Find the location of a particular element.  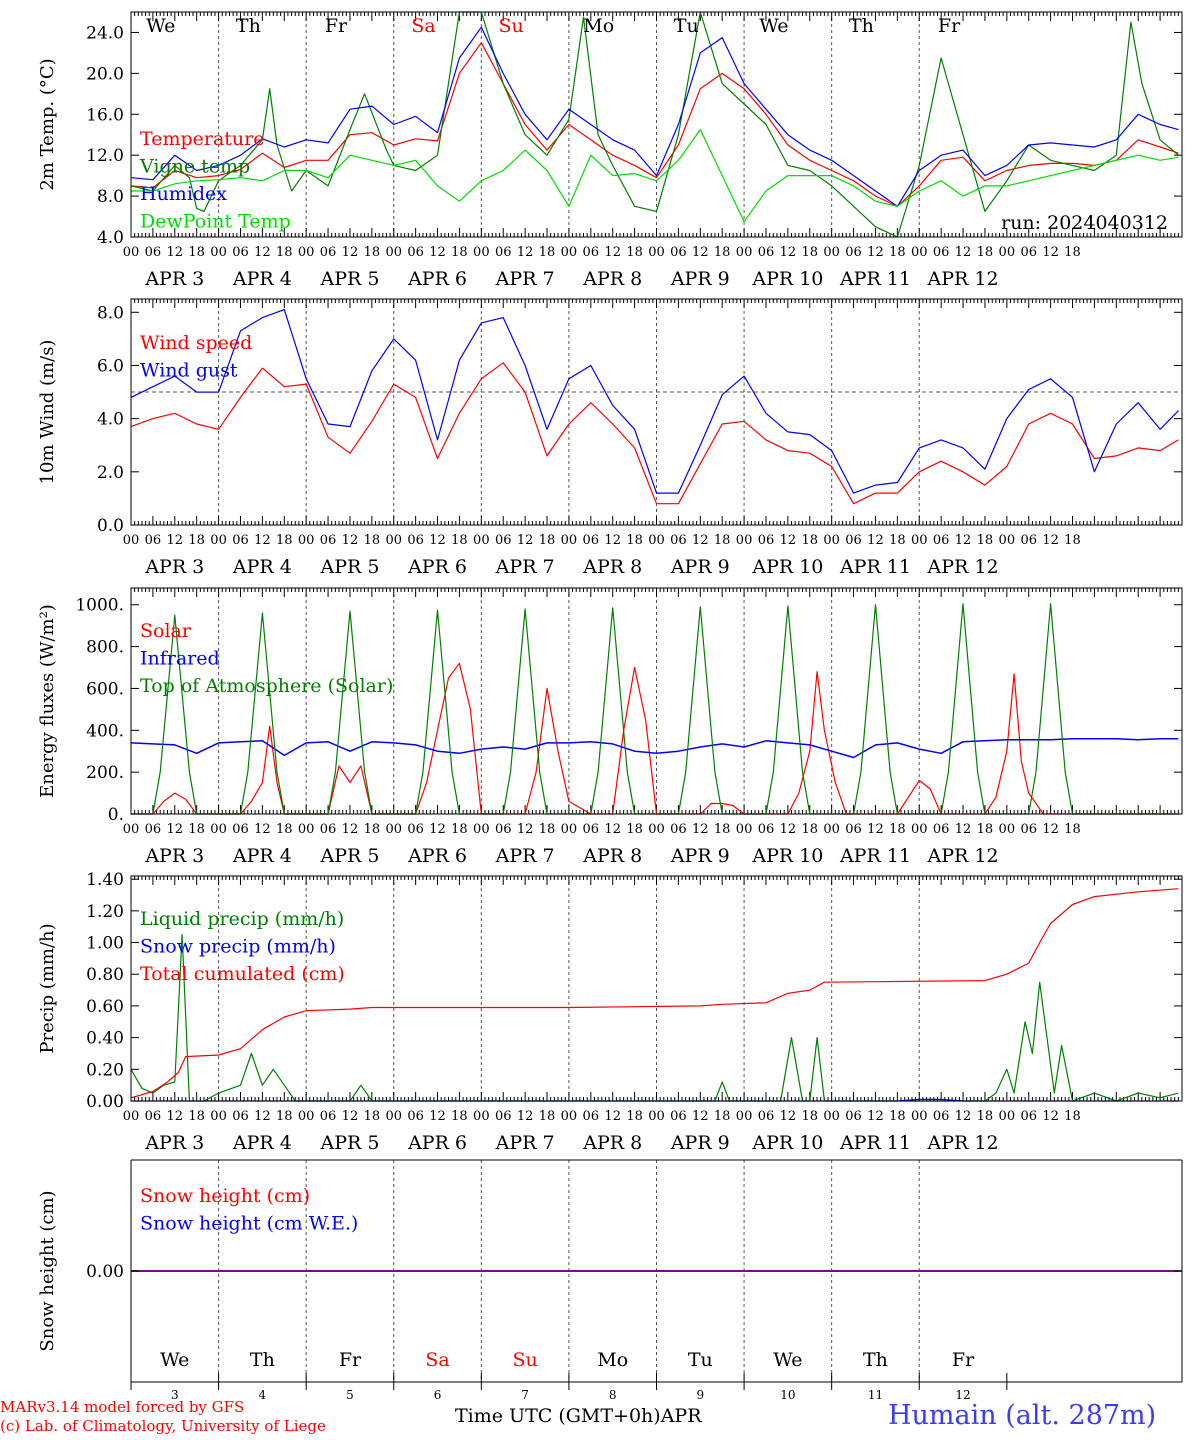

legend-entry: Snow height (cm W.E.) is located at coordinates (249, 1224).